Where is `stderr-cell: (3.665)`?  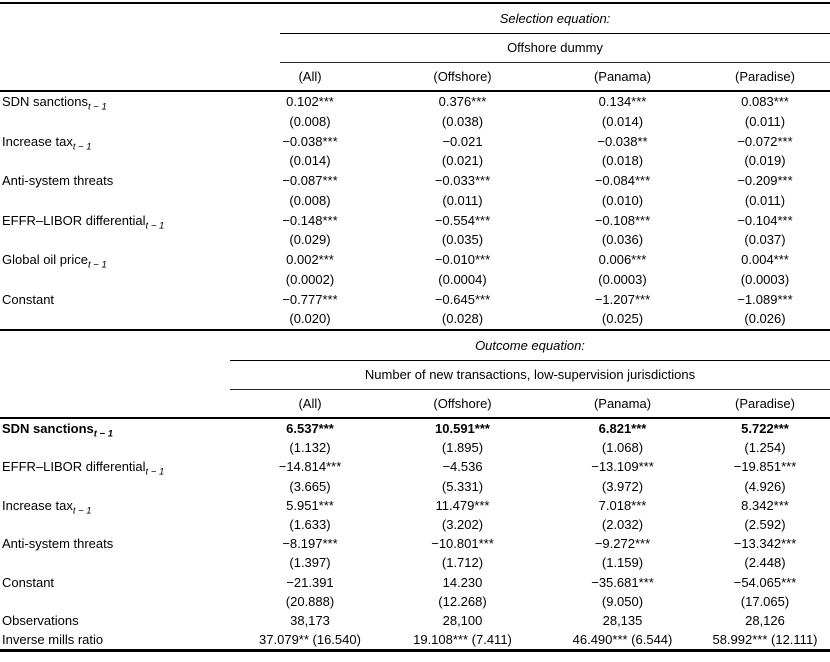
stderr-cell: (3.665) is located at coordinates (310, 486).